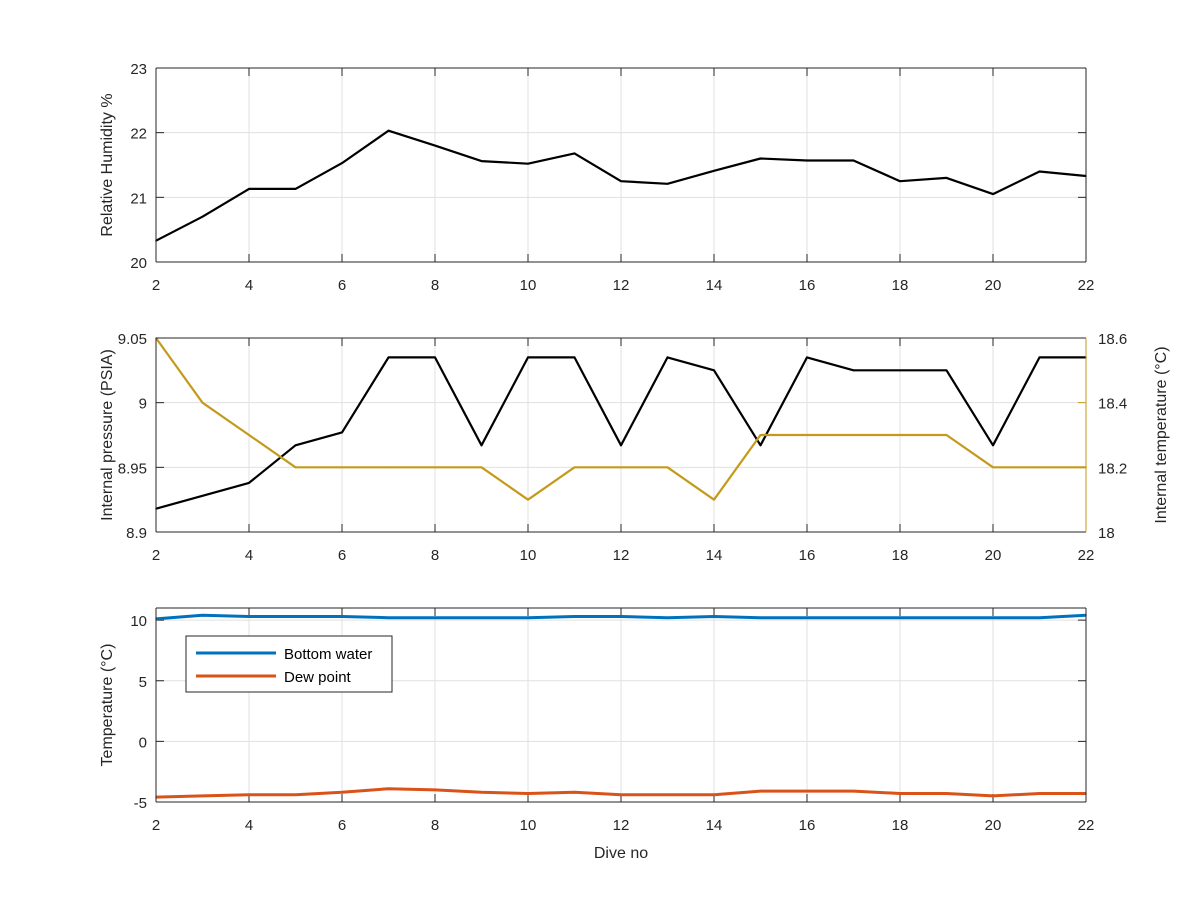 The width and height of the screenshot is (1200, 900). Describe the element at coordinates (132, 468) in the screenshot. I see `y-tick-label: 8.95` at that location.